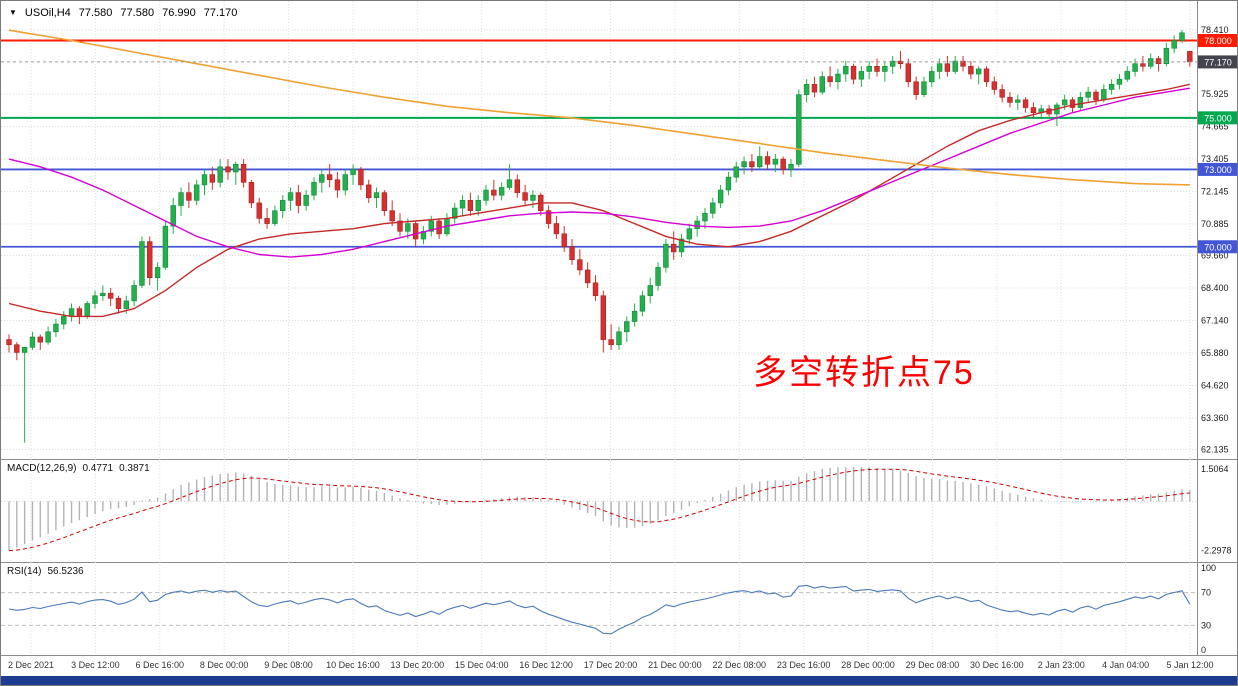 The width and height of the screenshot is (1238, 686). I want to click on rsi-panel-canvas: 100 70 30 0, so click(619, 608).